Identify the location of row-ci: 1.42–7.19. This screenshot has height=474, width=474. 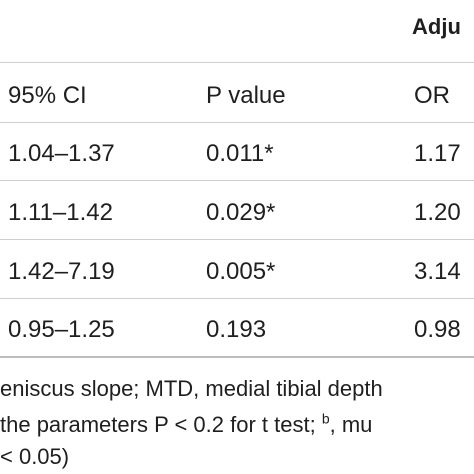
(61, 271).